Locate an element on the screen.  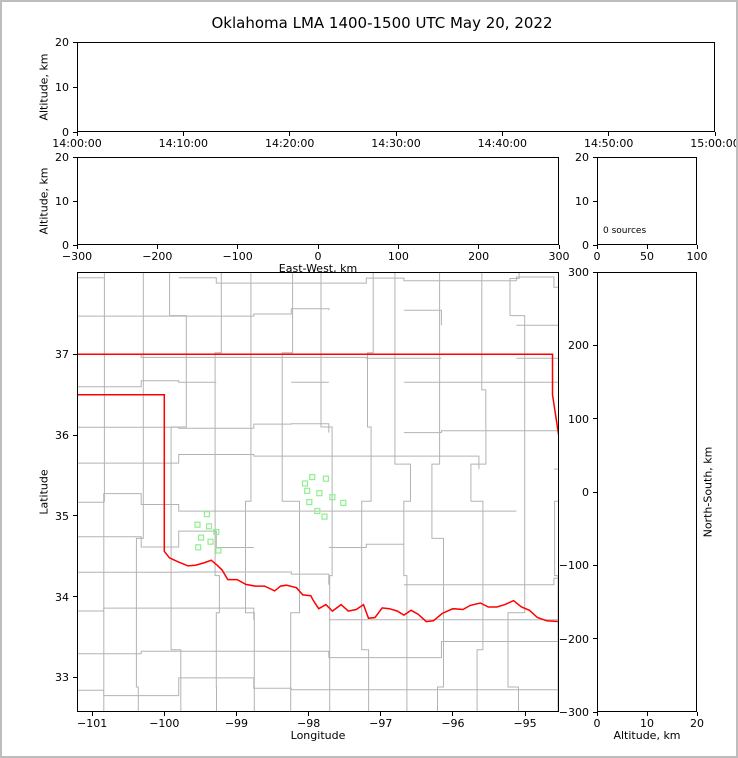
x-tick-label: 14:10:00 is located at coordinates (183, 143).